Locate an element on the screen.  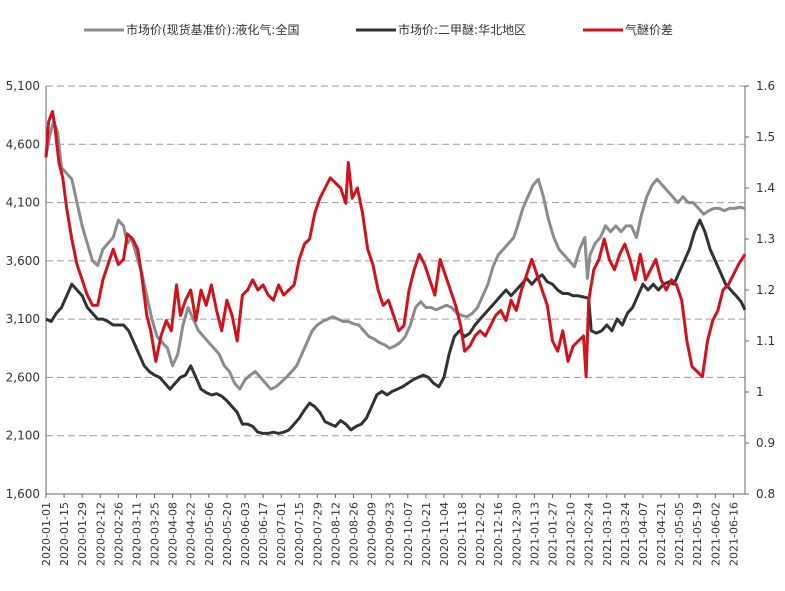
left-axis-tick-labels: 1,600 2,100 2,600 3,100 3,600 4,100 4,600 5,100 is located at coordinates (23, 290).